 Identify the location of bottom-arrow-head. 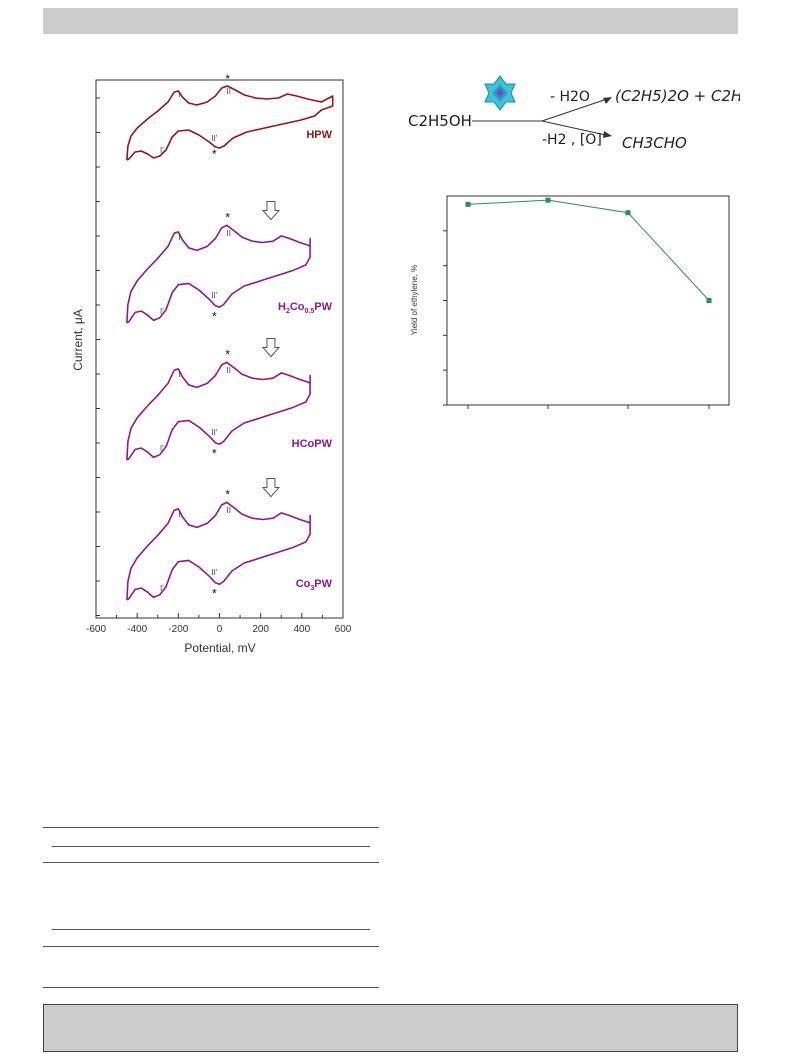
(607, 134).